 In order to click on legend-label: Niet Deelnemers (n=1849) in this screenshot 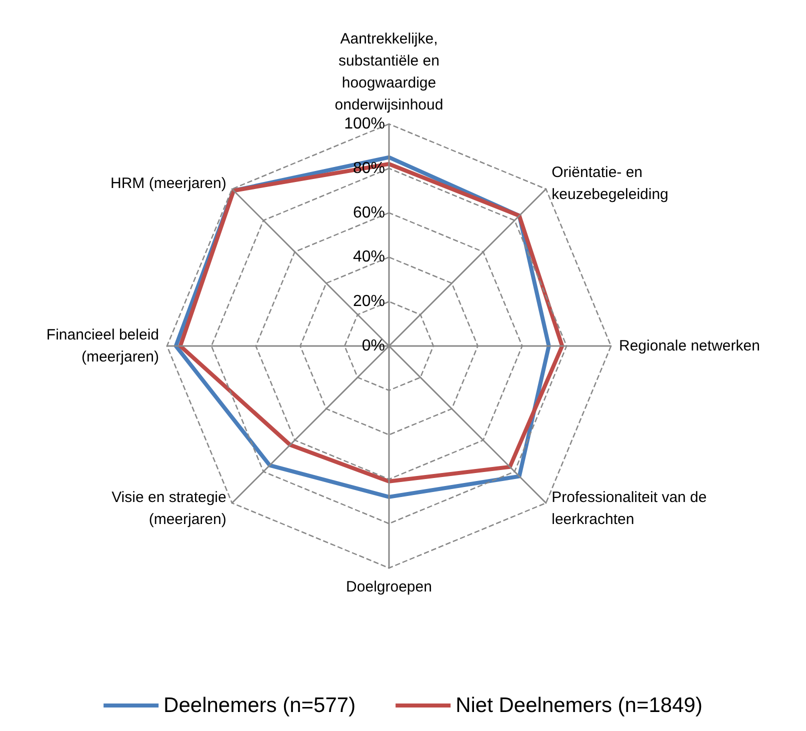, I will do `click(579, 705)`.